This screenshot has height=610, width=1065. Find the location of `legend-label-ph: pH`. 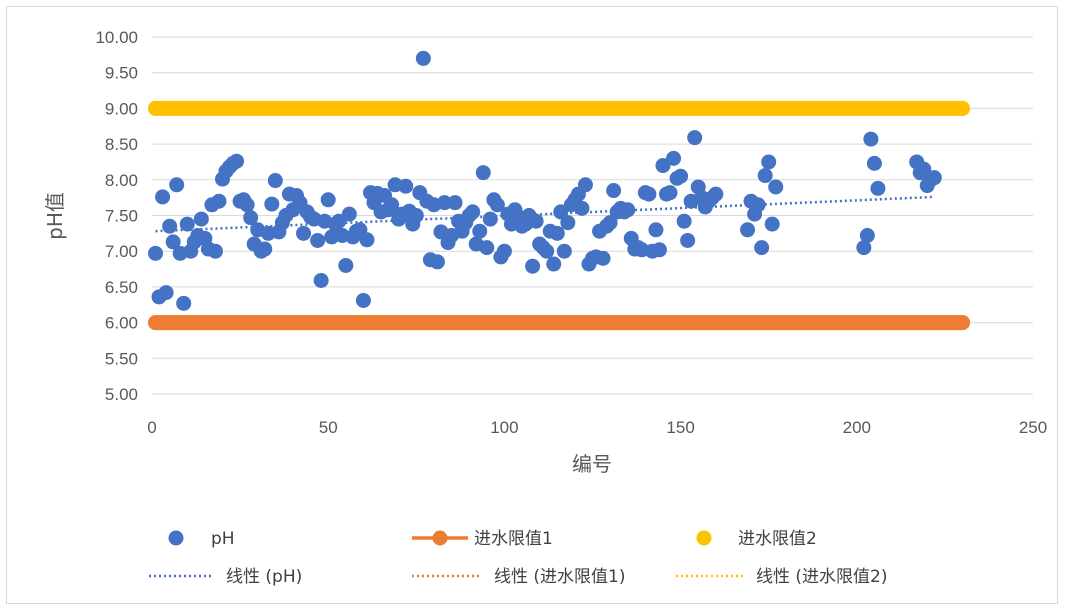

legend-label-ph: pH is located at coordinates (223, 539).